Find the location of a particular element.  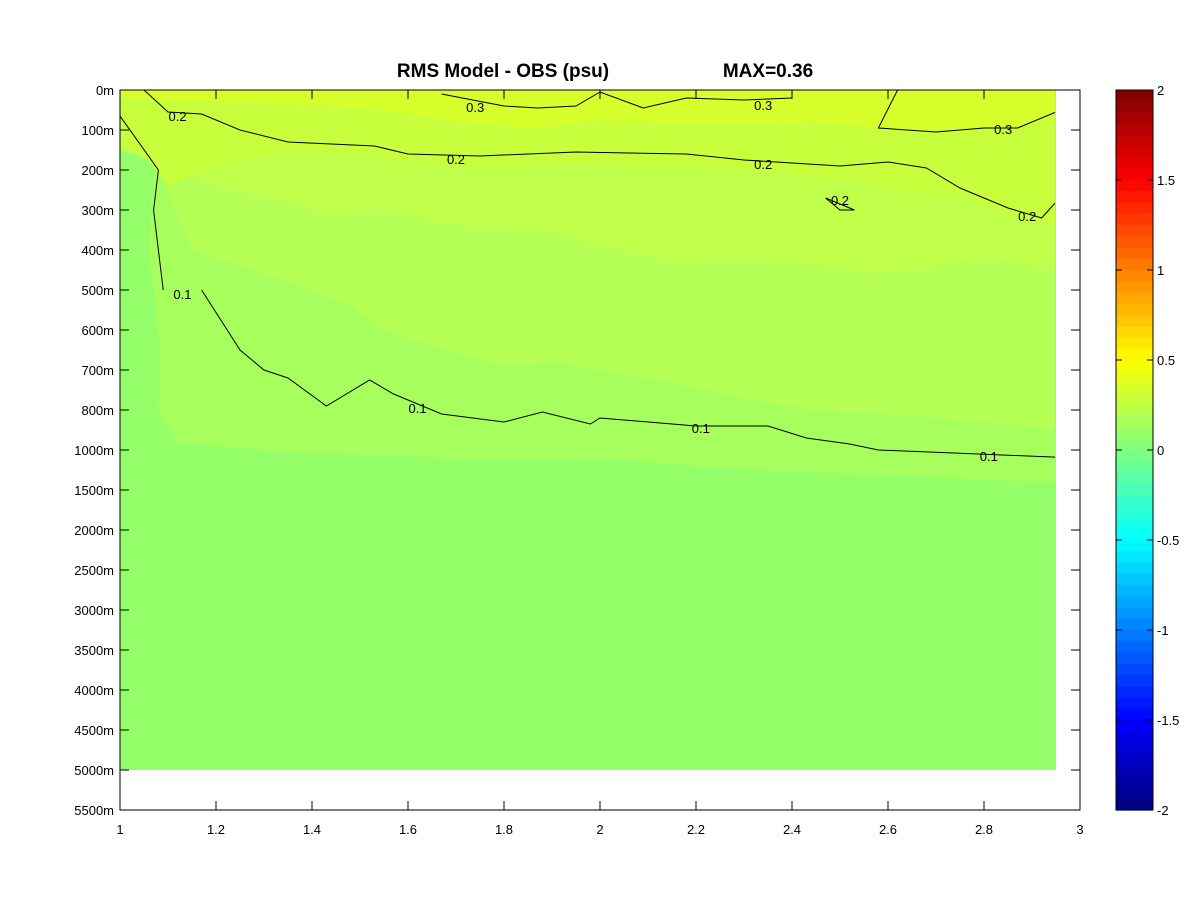

y-tick-label: 3500m is located at coordinates (94, 650).